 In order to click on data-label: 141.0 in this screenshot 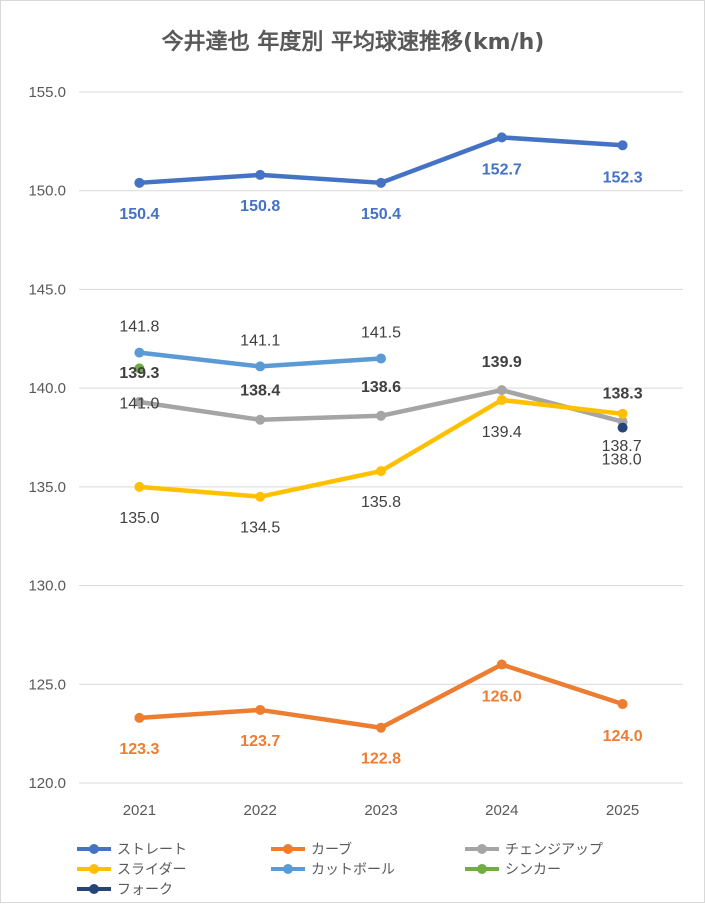, I will do `click(139, 403)`.